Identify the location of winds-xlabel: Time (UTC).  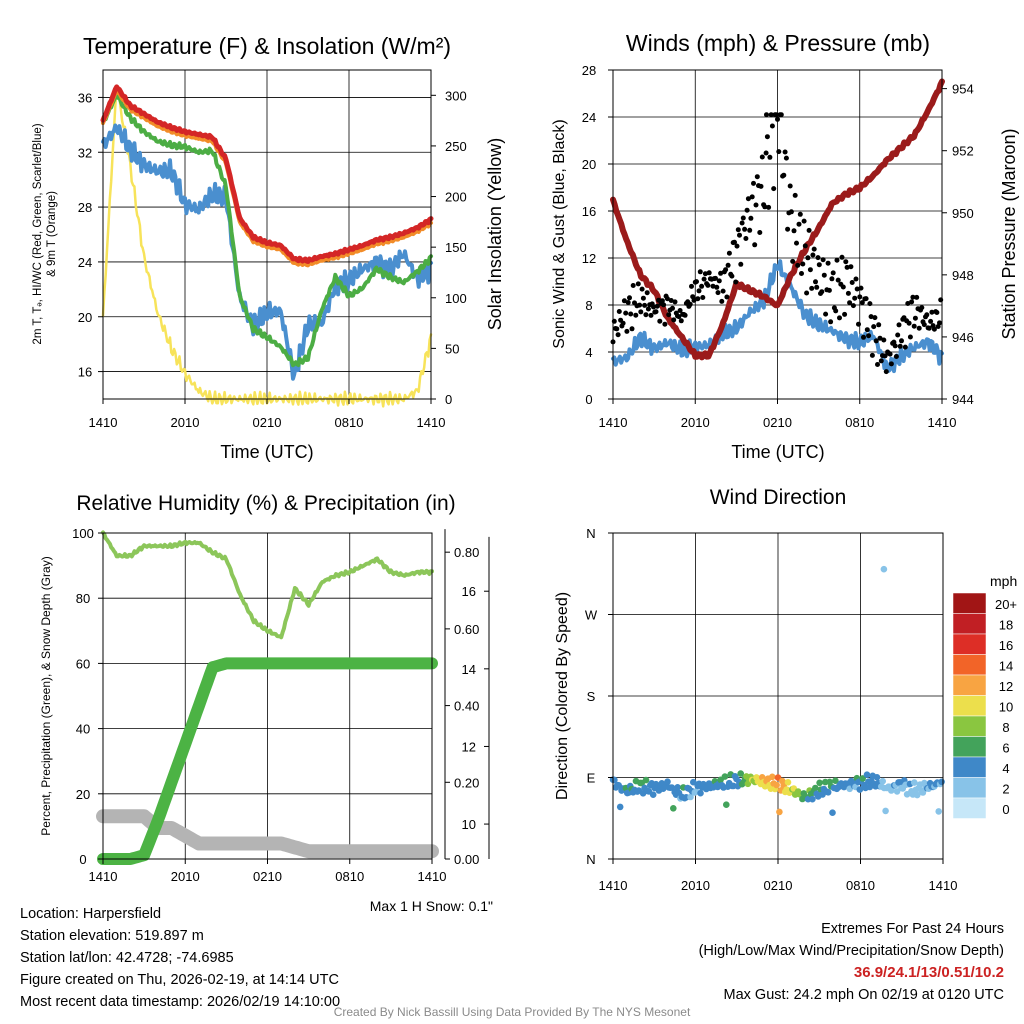
(777, 452).